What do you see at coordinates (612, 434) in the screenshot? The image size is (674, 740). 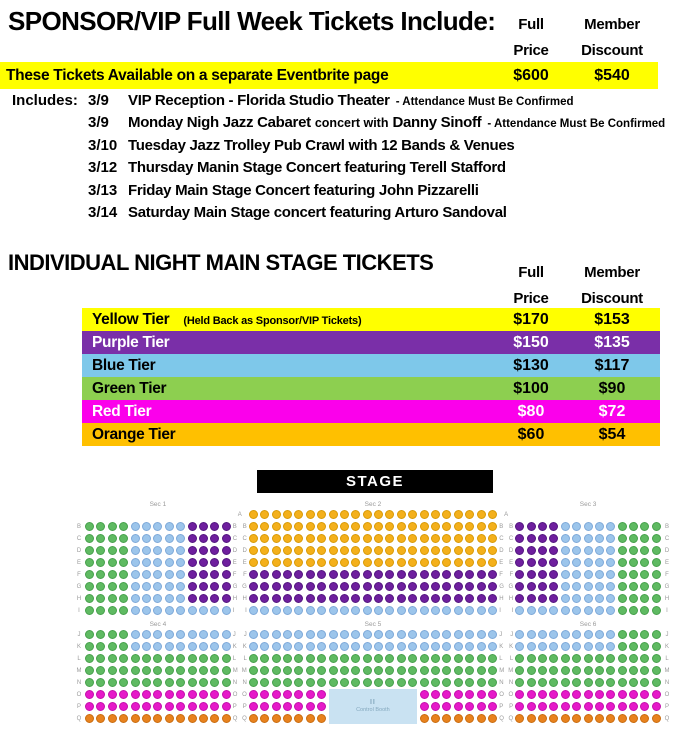 I see `tier-member-price: $54` at bounding box center [612, 434].